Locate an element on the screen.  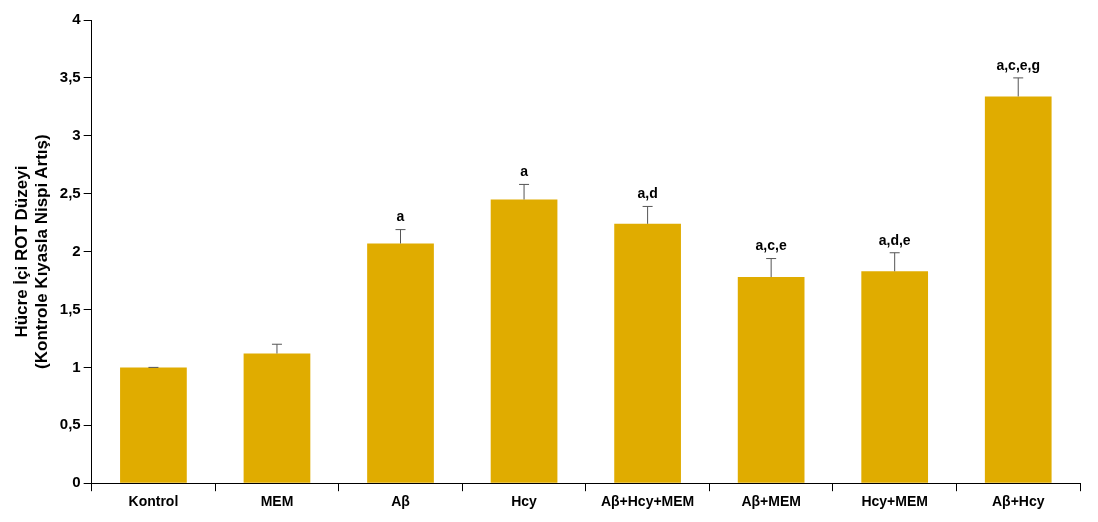
annotation: a,d,e is located at coordinates (894, 239).